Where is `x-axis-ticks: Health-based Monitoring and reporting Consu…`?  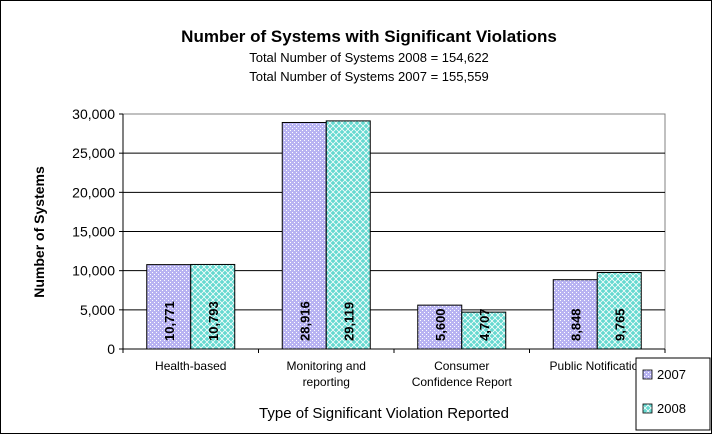 x-axis-ticks: Health-based Monitoring and reporting Consu… is located at coordinates (394, 369).